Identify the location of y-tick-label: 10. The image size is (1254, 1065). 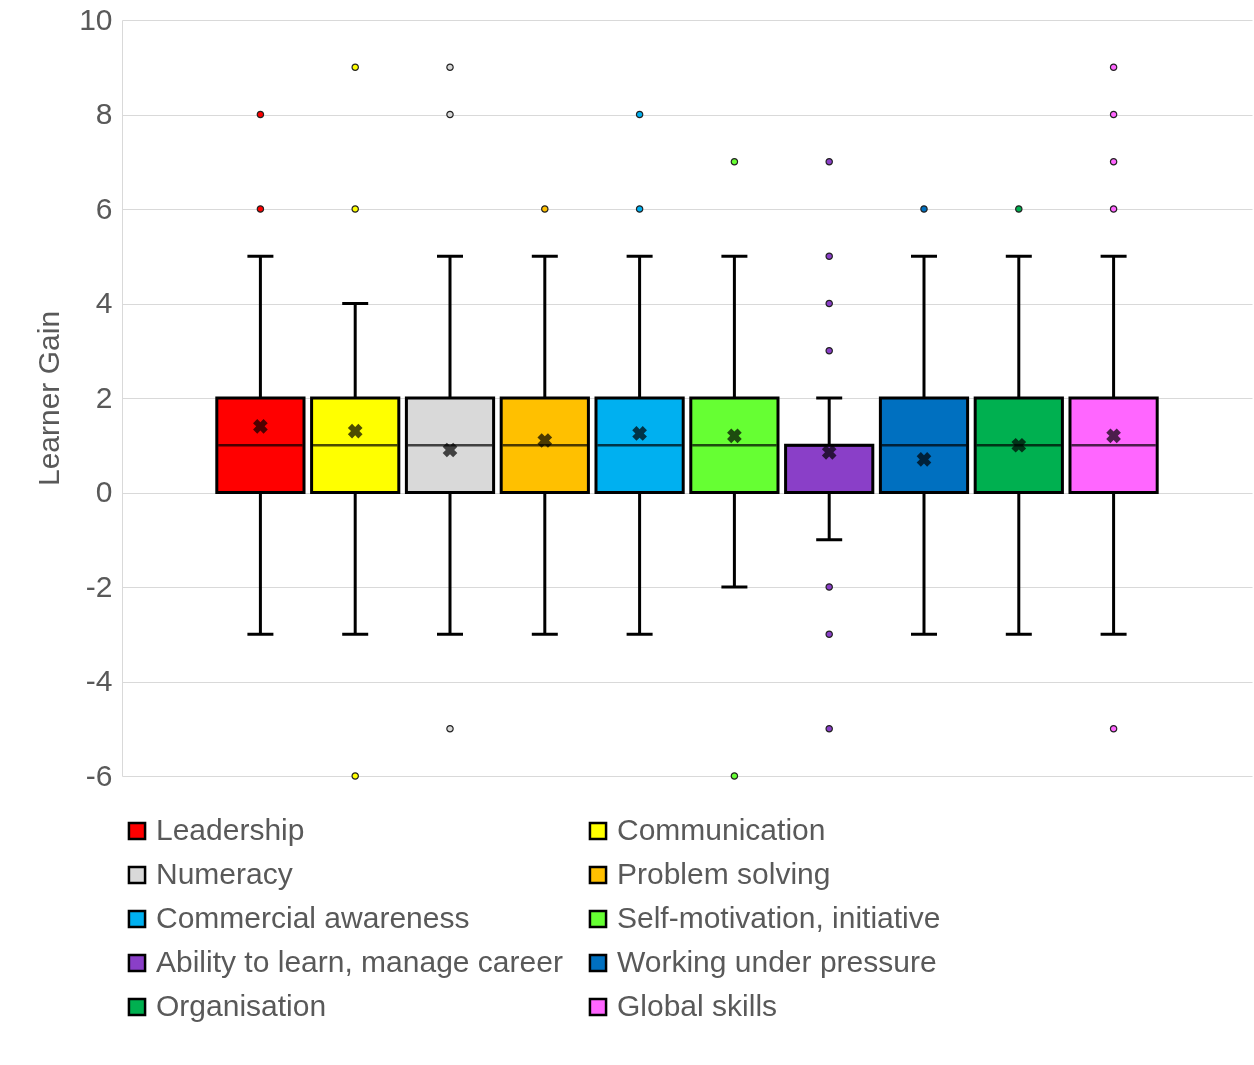
(96, 19).